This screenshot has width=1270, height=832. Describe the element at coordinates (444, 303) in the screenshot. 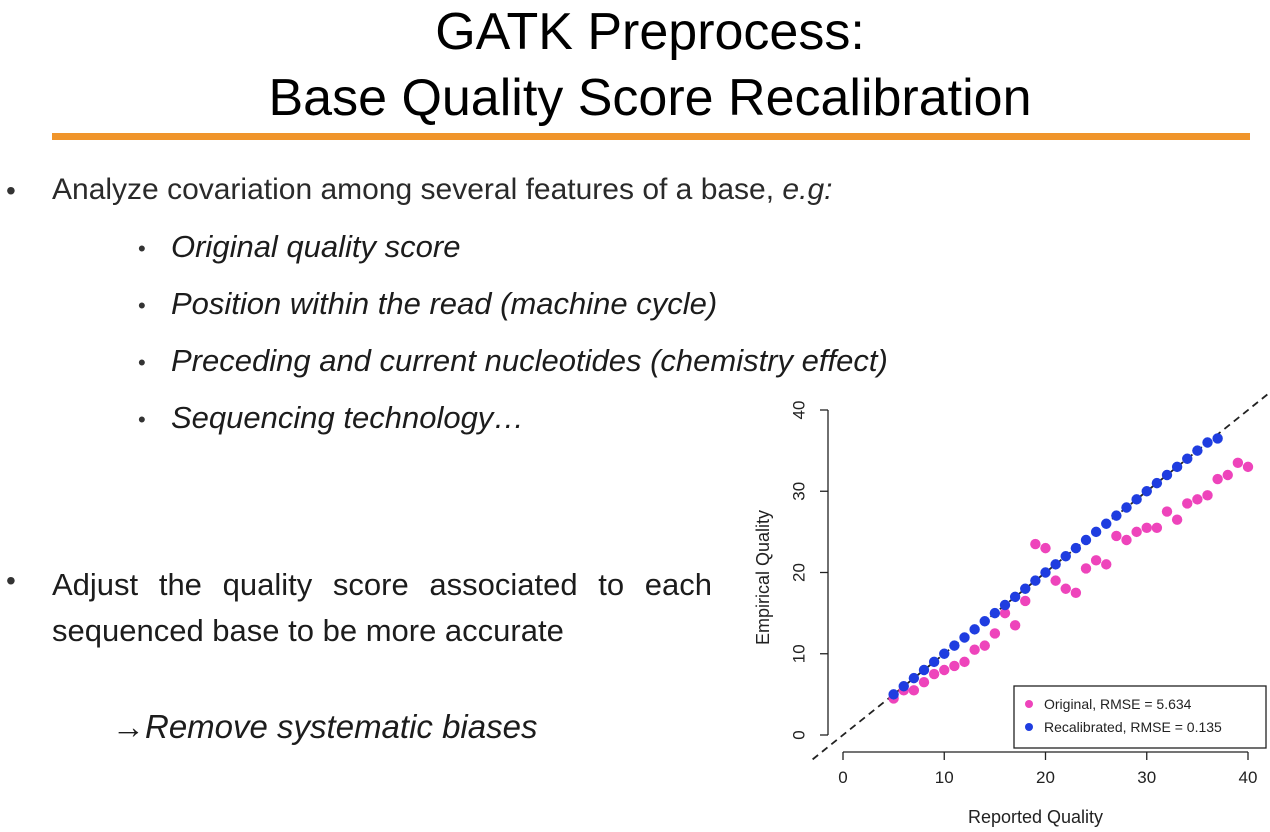

I see `sub-item-position-in-read: Position within the read (machine cycle)` at that location.